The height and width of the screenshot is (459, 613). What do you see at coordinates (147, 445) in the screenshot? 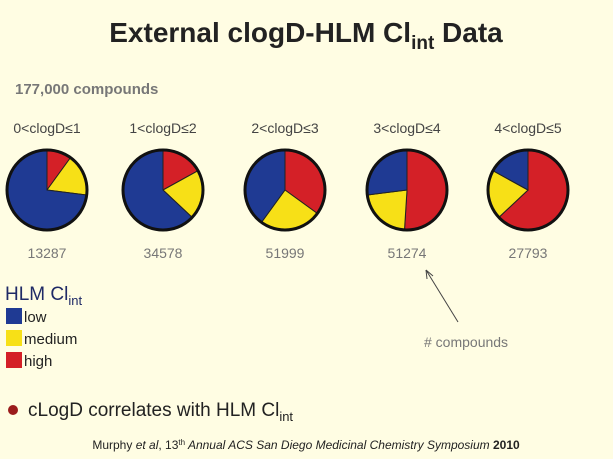
I see `citation-part: et al` at bounding box center [147, 445].